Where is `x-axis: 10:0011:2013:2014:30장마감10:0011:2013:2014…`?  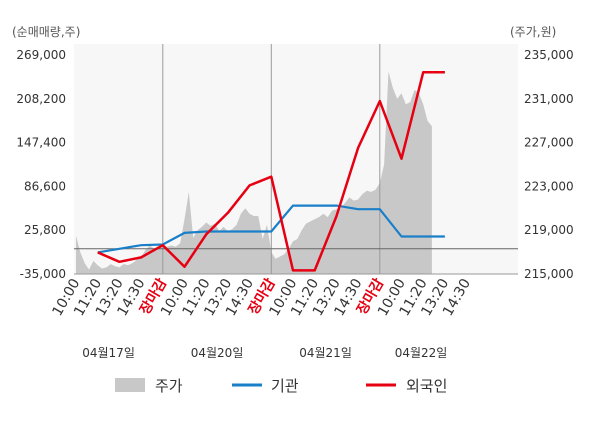 x-axis: 10:0011:2013:2014:30장마감10:0011:2013:2014… is located at coordinates (261, 297).